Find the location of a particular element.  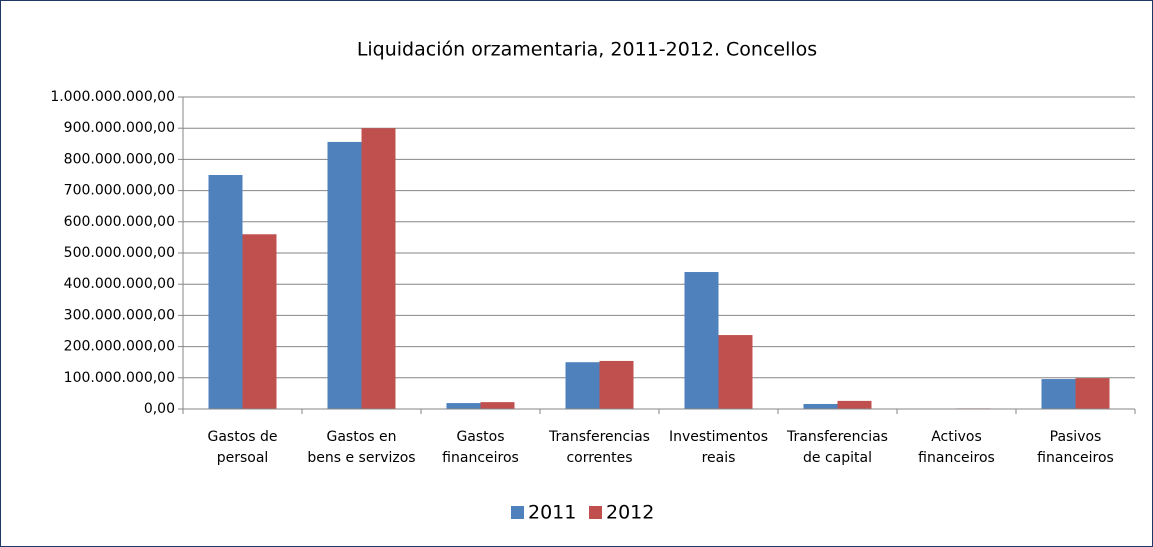

y-tick-label: 600.000.000,00 is located at coordinates (119, 222).